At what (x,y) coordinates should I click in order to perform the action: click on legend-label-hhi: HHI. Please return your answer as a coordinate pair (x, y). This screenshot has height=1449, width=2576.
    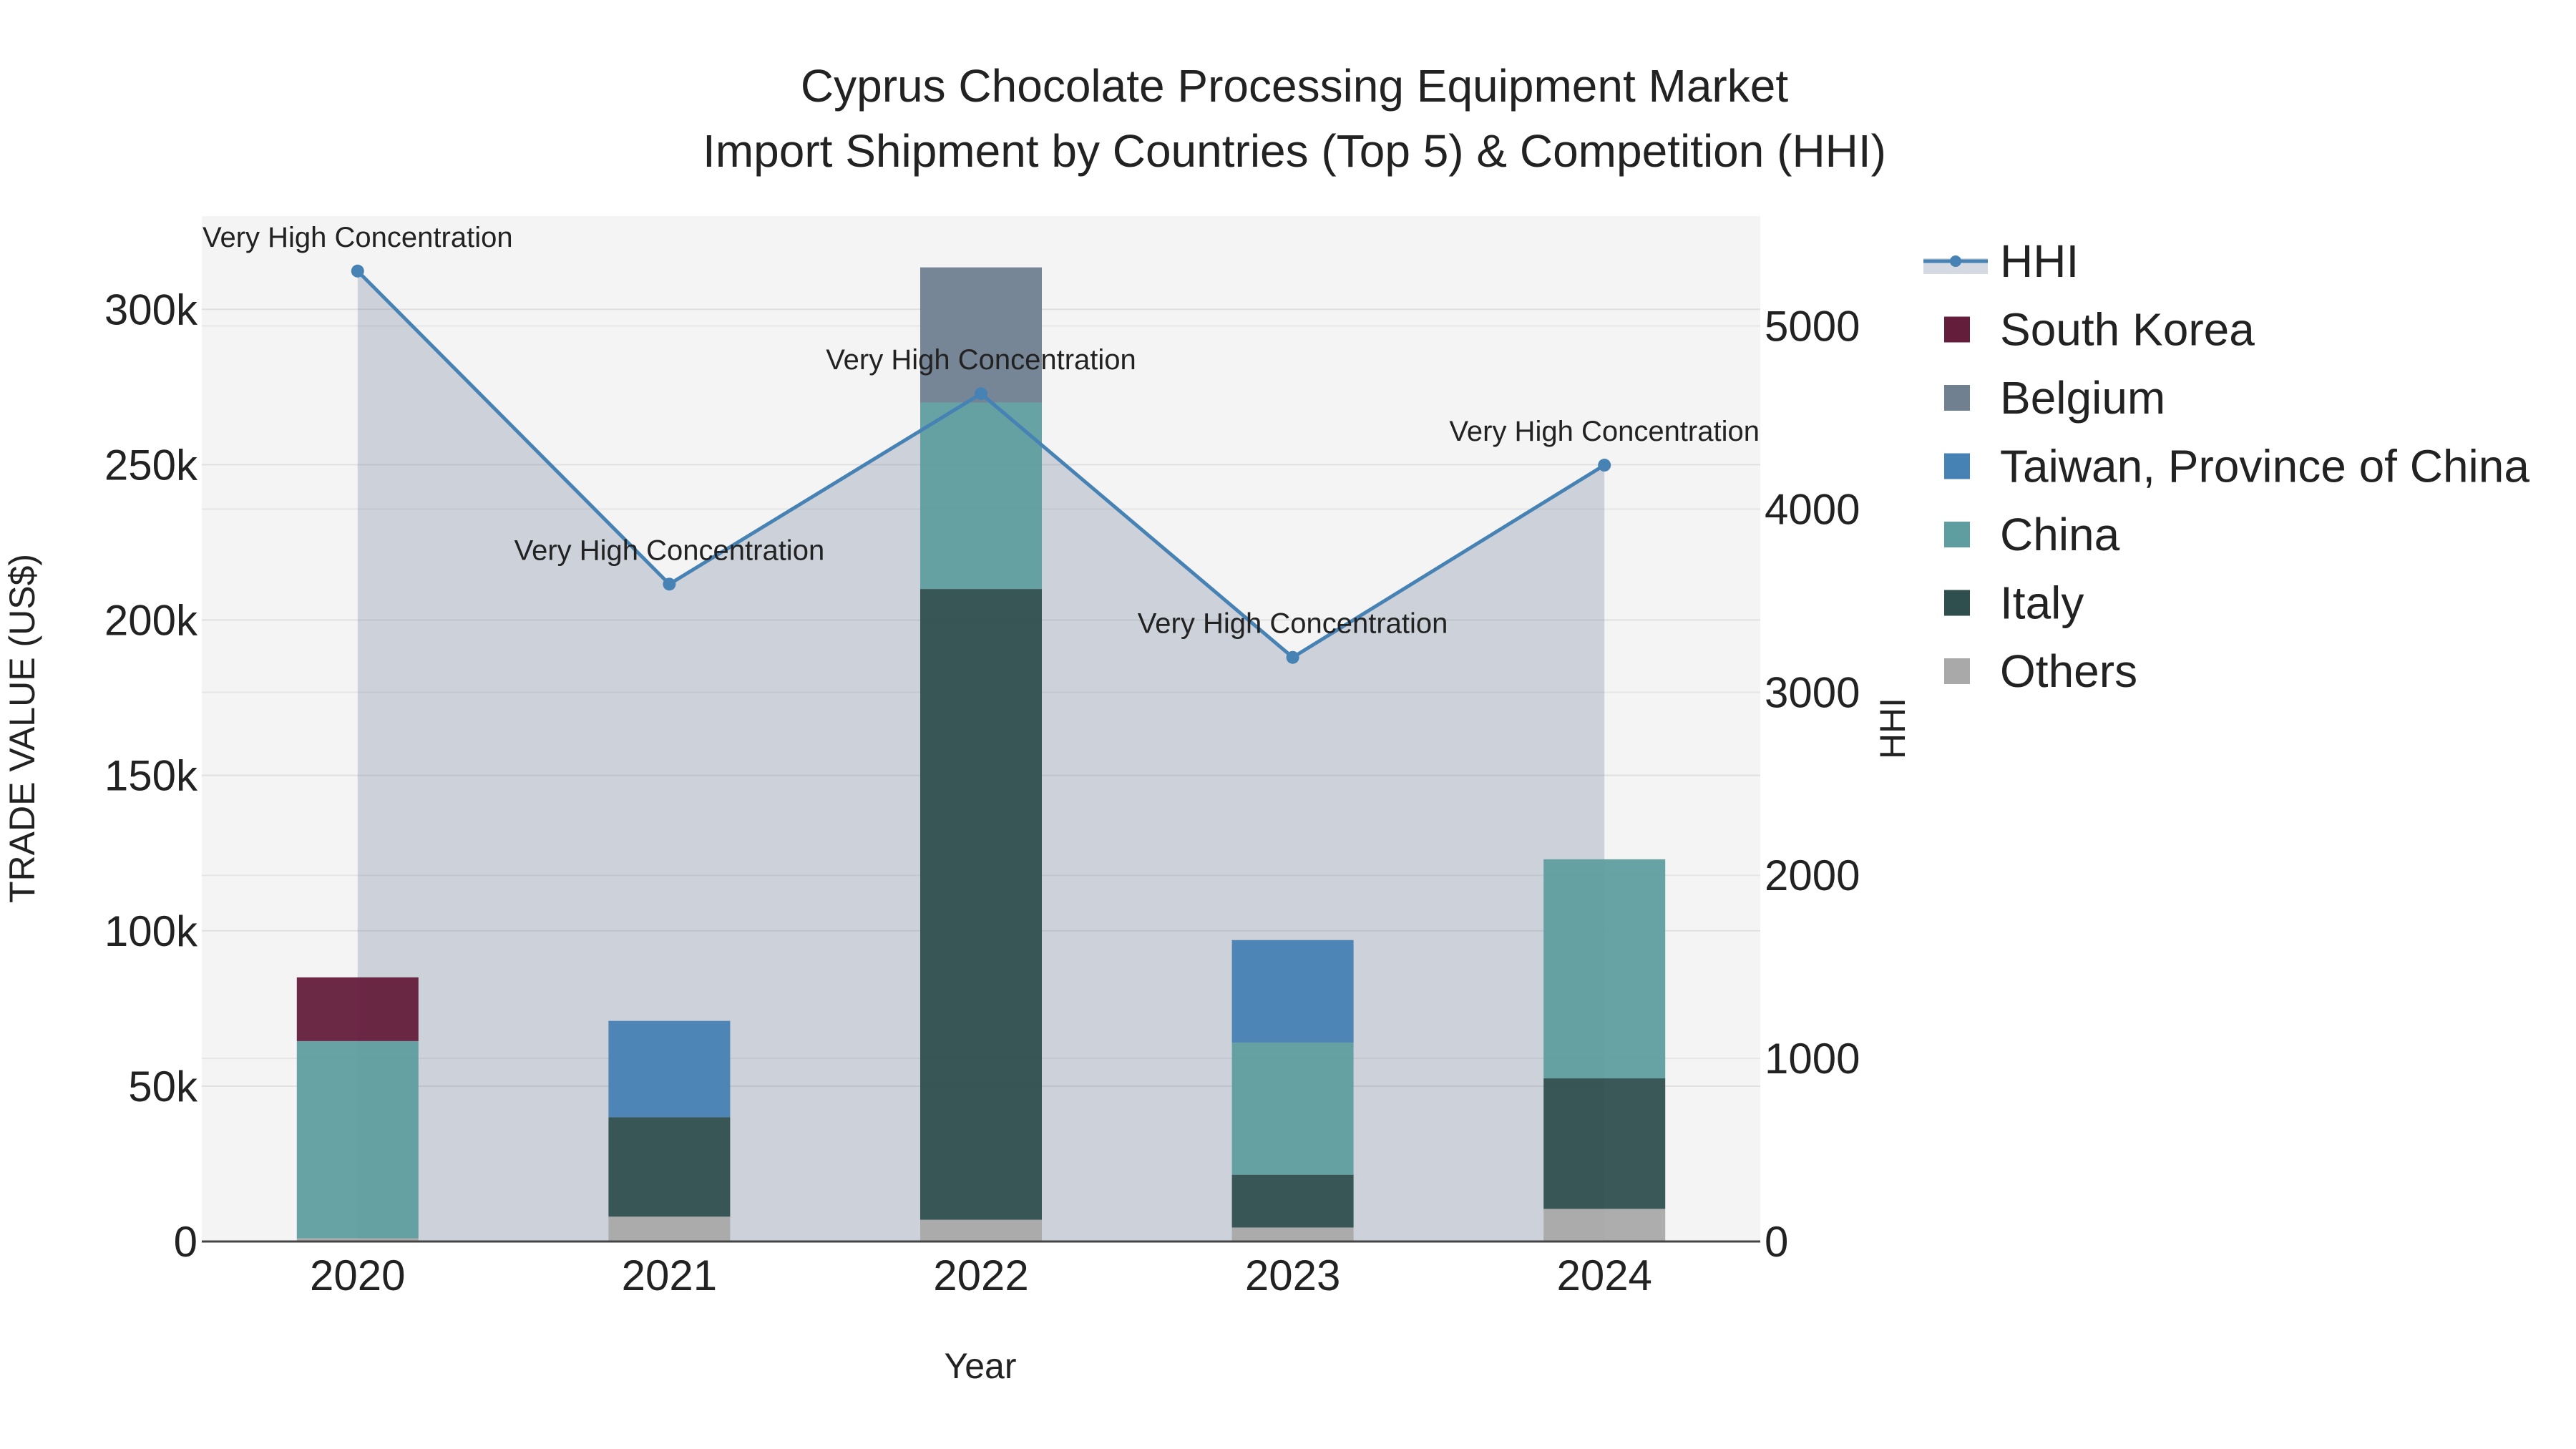
    Looking at the image, I should click on (2039, 261).